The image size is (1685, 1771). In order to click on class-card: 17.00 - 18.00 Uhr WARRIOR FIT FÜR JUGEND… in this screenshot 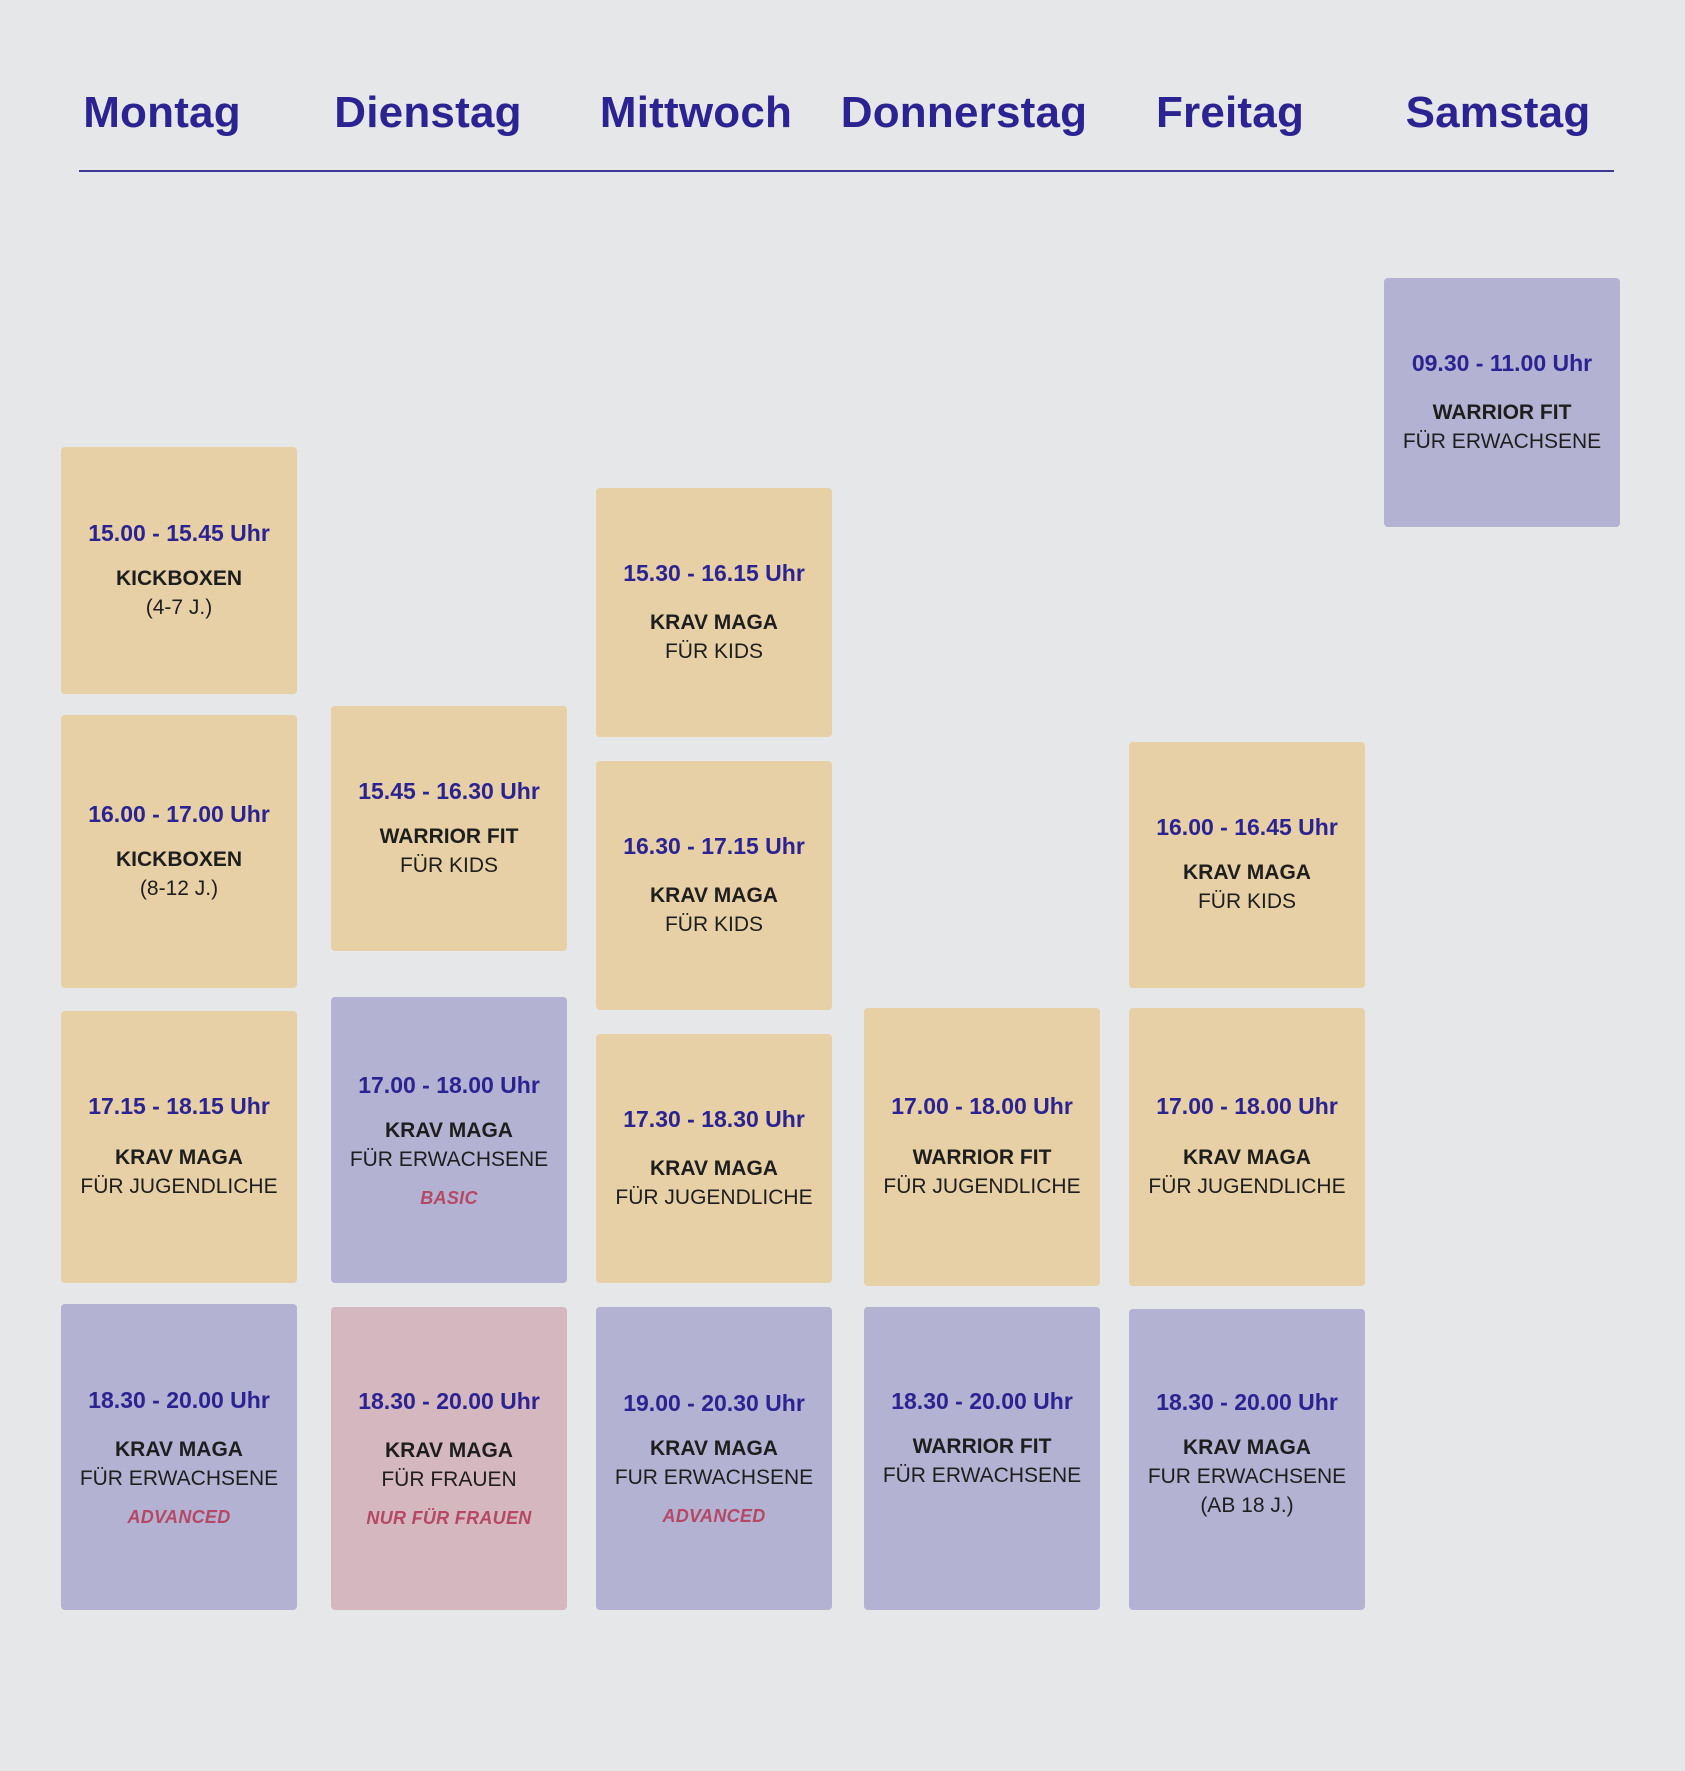, I will do `click(982, 1147)`.